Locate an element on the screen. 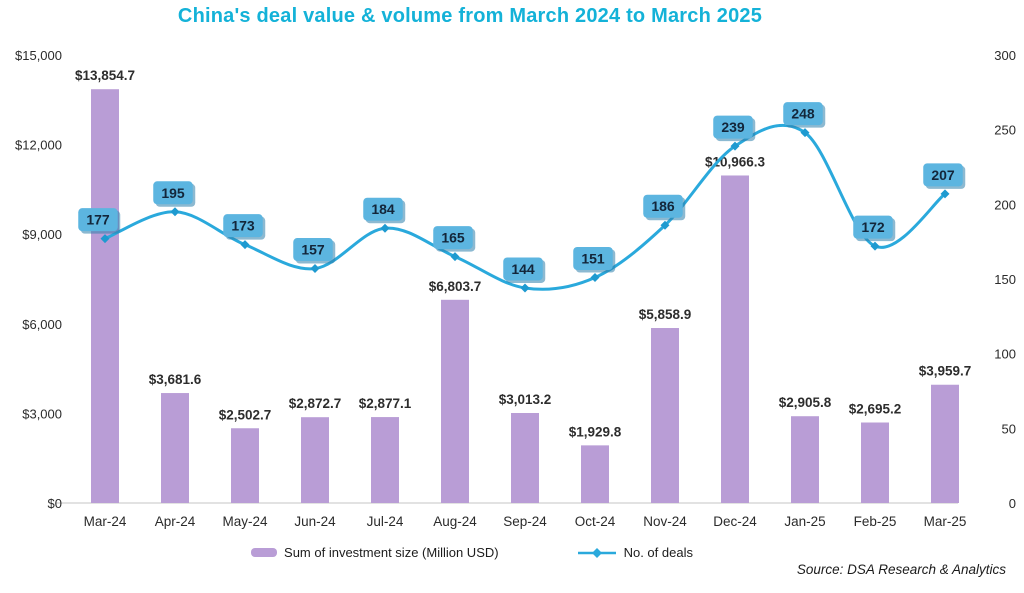 The image size is (1024, 593). deals-badge-label: 165 is located at coordinates (453, 238).